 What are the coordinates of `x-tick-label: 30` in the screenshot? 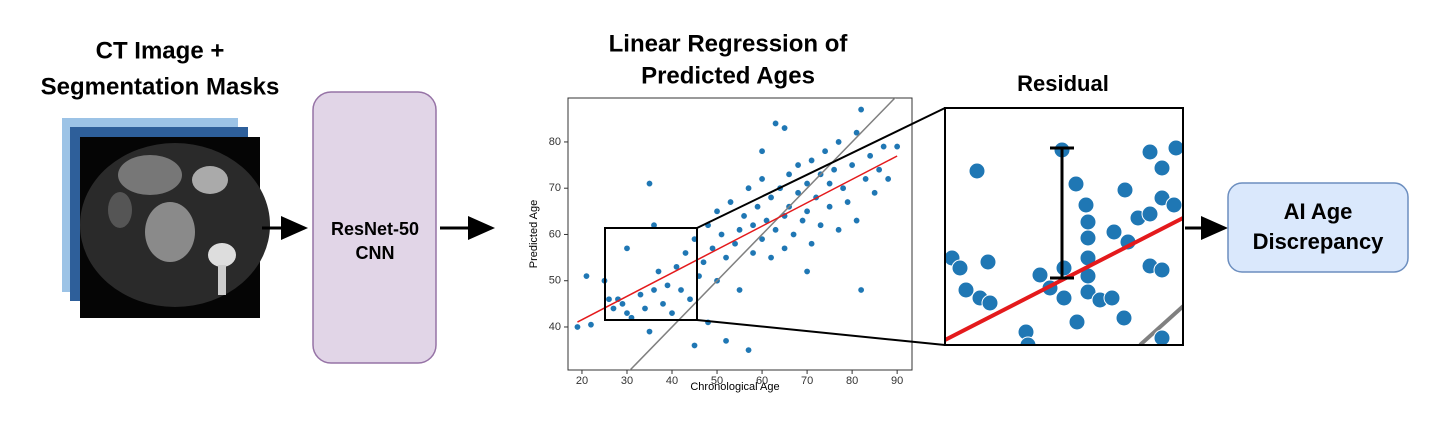 It's located at (627, 381).